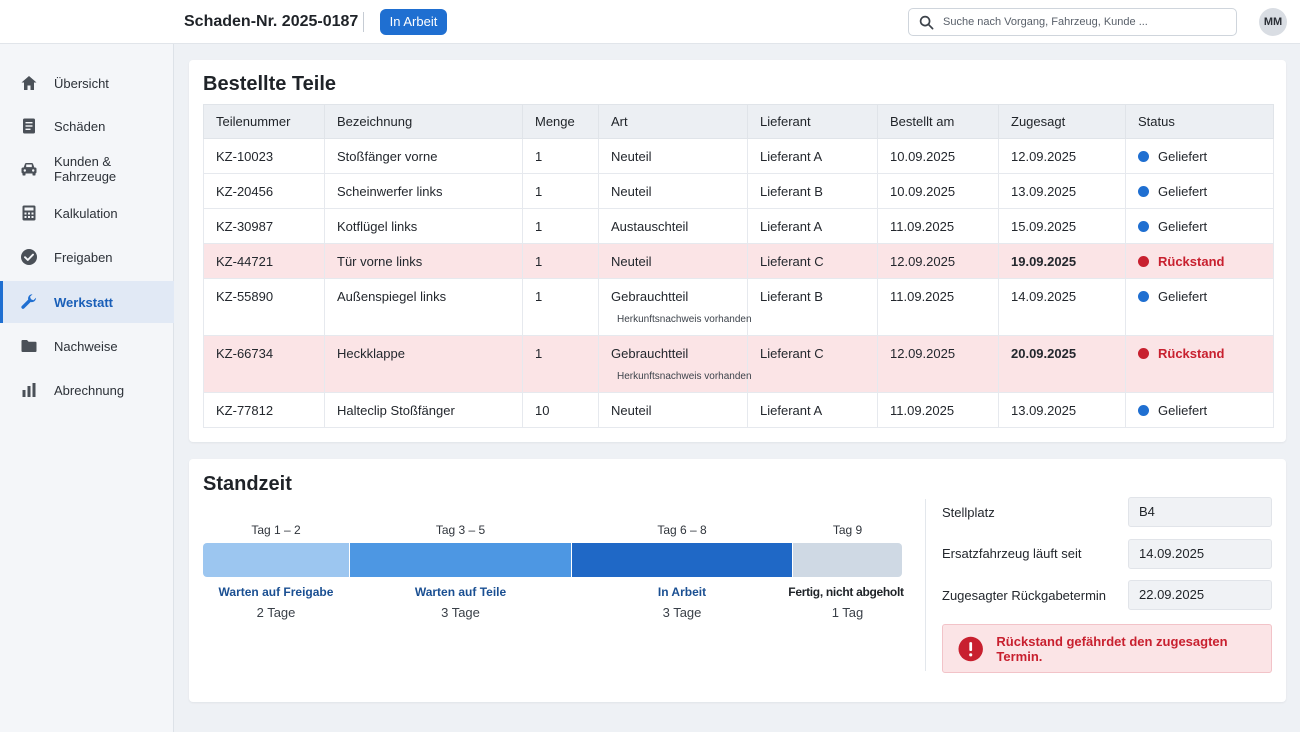 The image size is (1300, 732). What do you see at coordinates (673, 121) in the screenshot?
I see `col-header: Art` at bounding box center [673, 121].